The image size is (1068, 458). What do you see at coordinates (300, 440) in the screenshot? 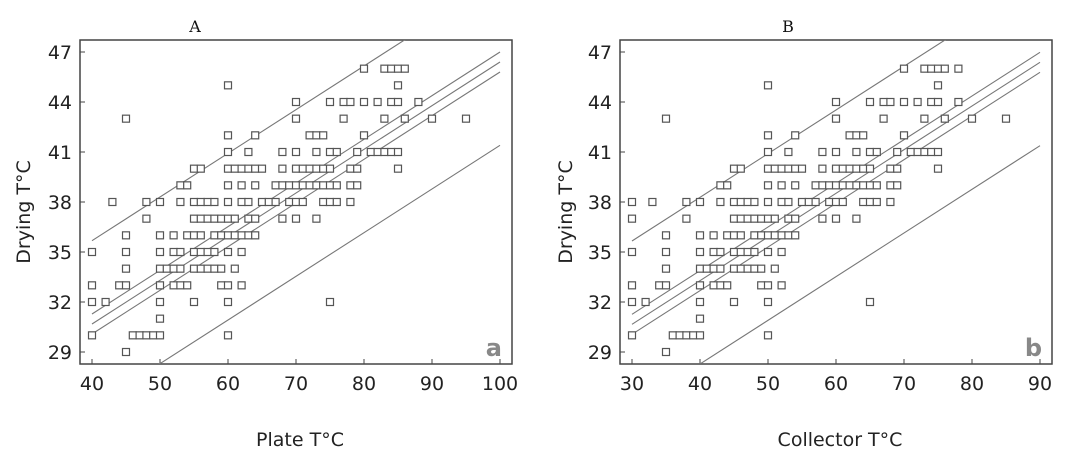
I see `x-axis-label: Plate T°C` at bounding box center [300, 440].